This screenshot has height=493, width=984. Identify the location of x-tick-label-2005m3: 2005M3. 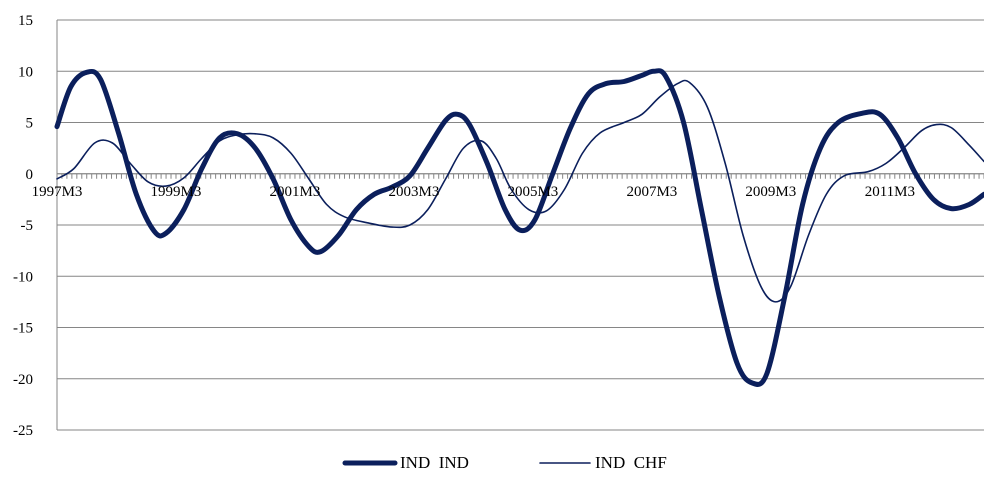
(532, 192).